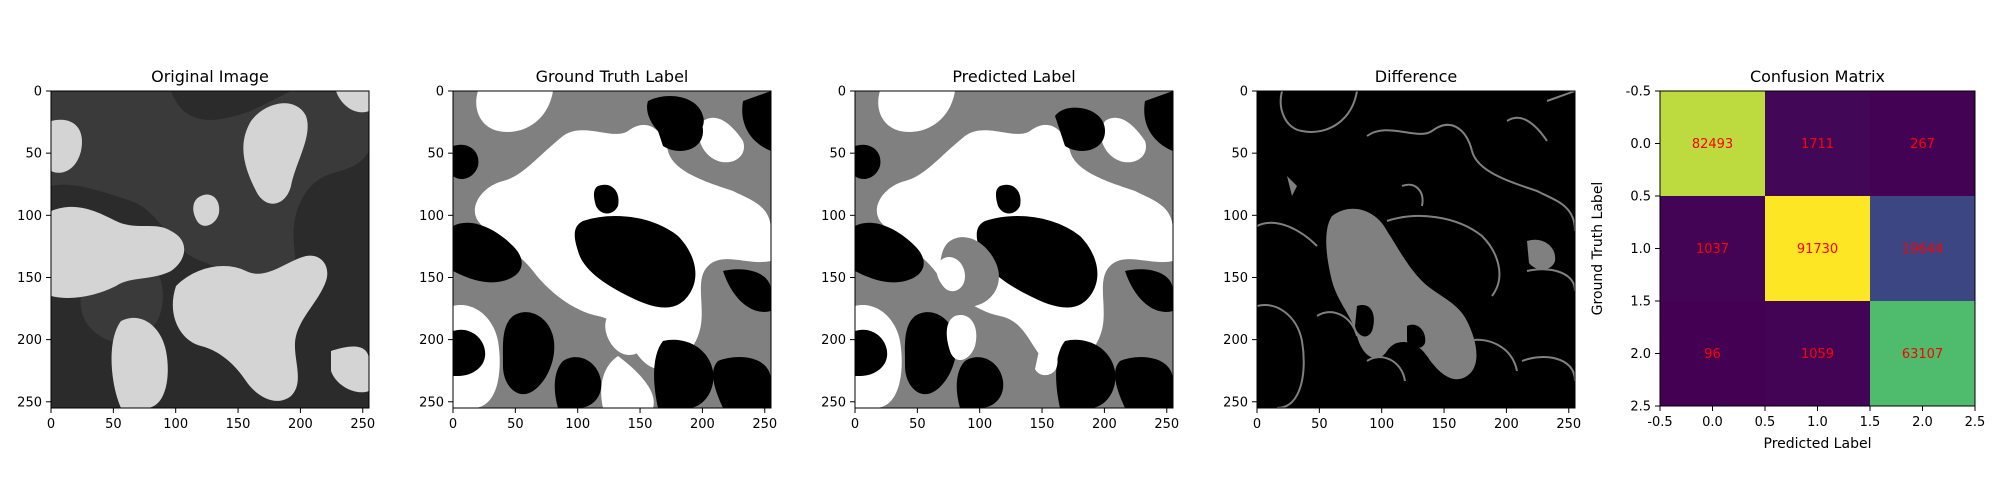 The image size is (2000, 500). Describe the element at coordinates (1013, 76) in the screenshot. I see `panel-title: Predicted Label` at that location.